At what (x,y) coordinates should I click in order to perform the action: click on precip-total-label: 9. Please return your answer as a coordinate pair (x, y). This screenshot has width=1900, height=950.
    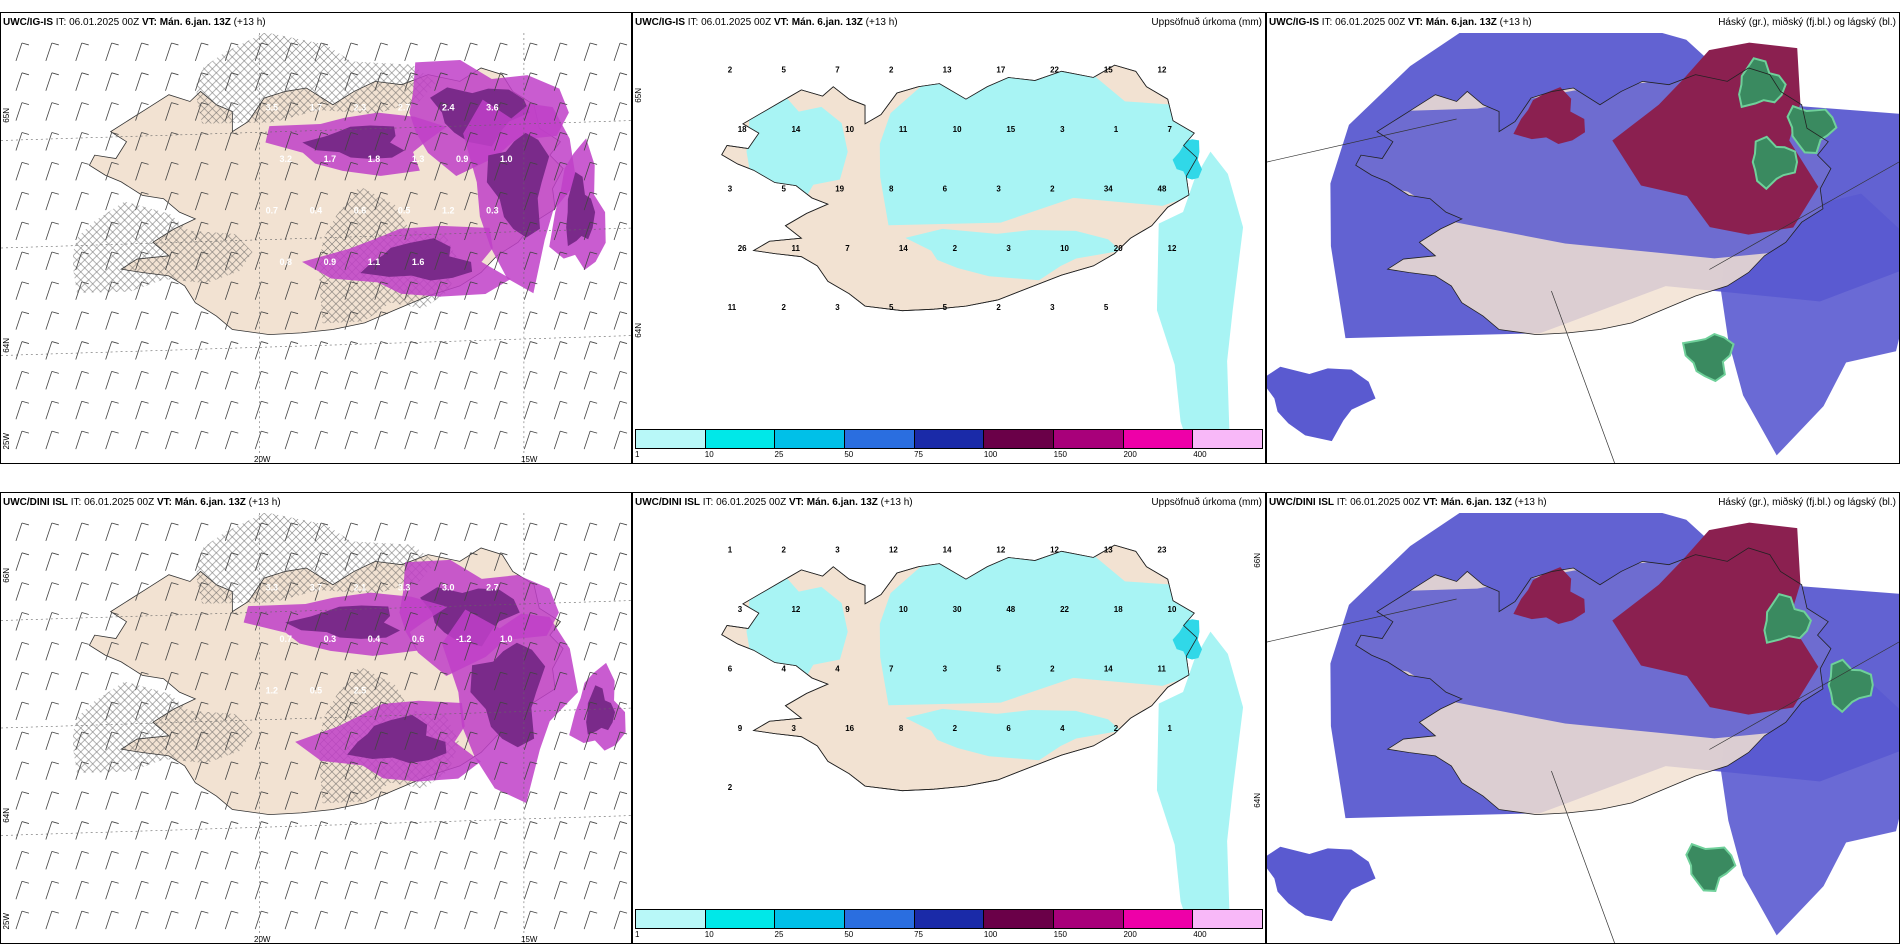
    Looking at the image, I should click on (847, 609).